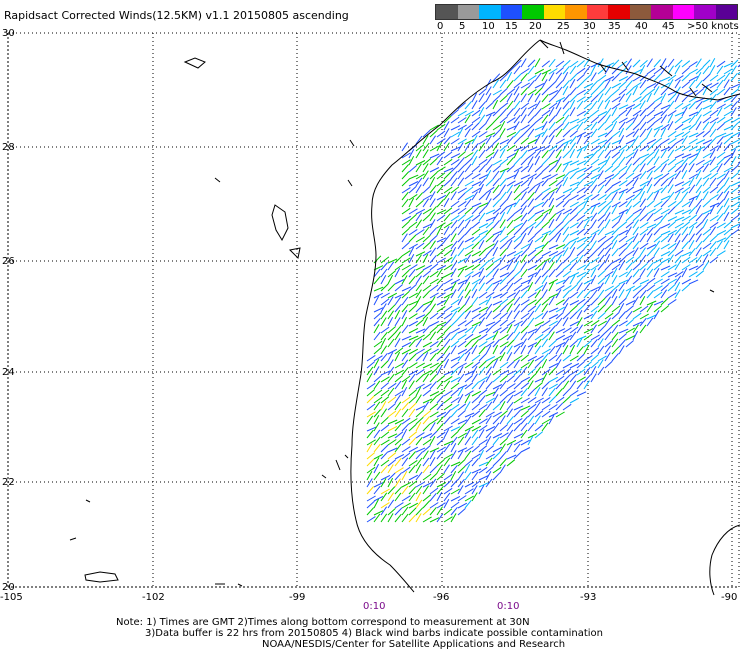 This screenshot has width=740, height=650. What do you see at coordinates (511, 12) in the screenshot?
I see `legend-swatch` at bounding box center [511, 12].